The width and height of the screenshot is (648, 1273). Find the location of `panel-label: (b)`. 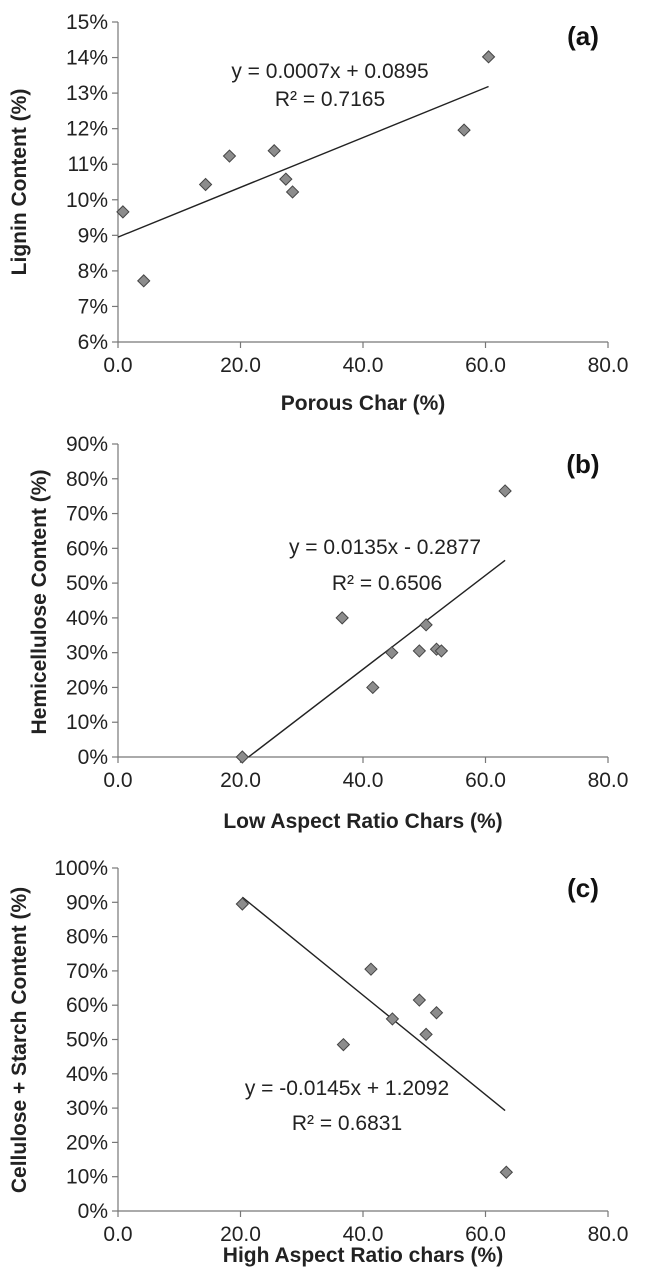

panel-label: (b) is located at coordinates (582, 464).